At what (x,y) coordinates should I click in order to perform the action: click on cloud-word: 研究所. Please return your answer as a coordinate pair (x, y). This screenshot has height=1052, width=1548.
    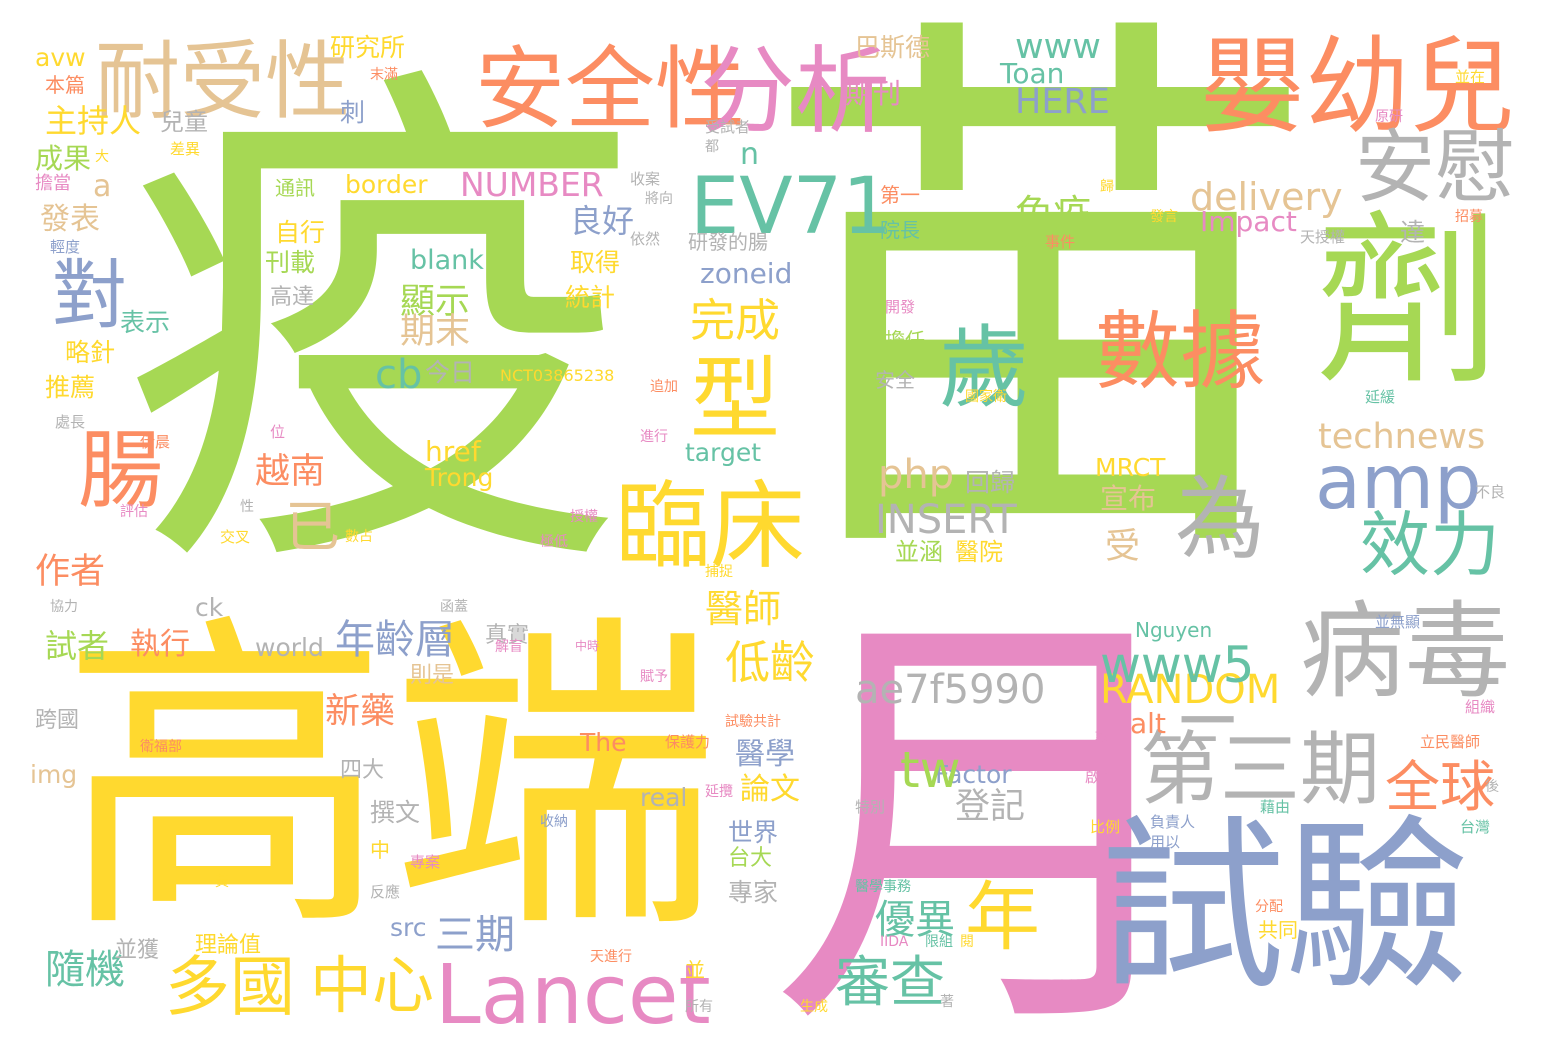
    Looking at the image, I should click on (368, 47).